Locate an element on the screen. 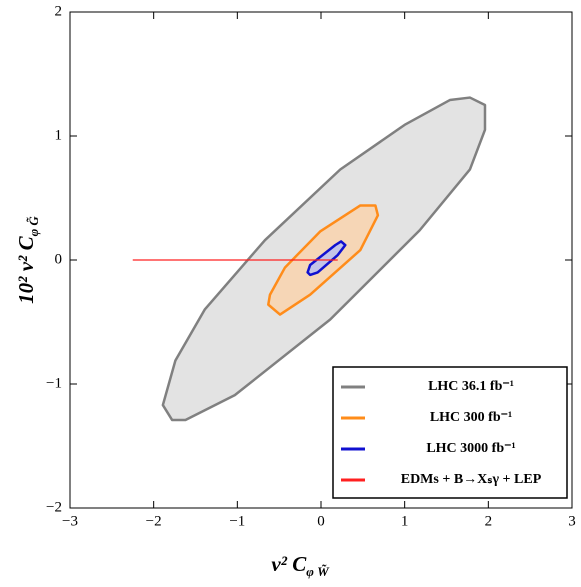 This screenshot has width=581, height=587. x-label-main: v² C is located at coordinates (289, 564).